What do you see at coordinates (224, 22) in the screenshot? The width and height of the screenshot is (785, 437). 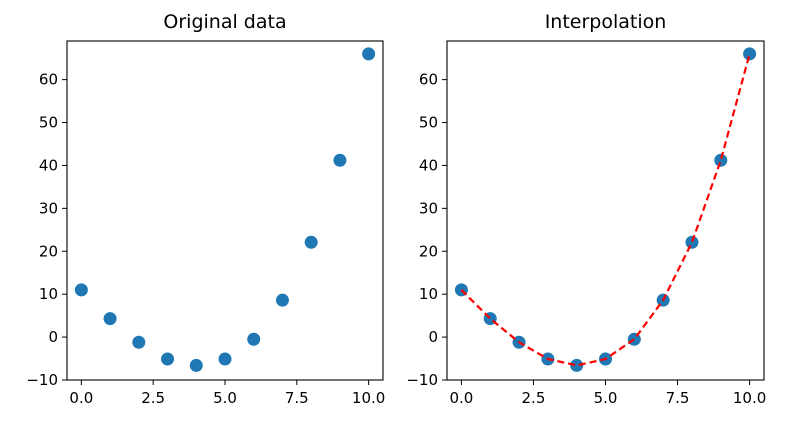 I see `chart-title: Original data` at bounding box center [224, 22].